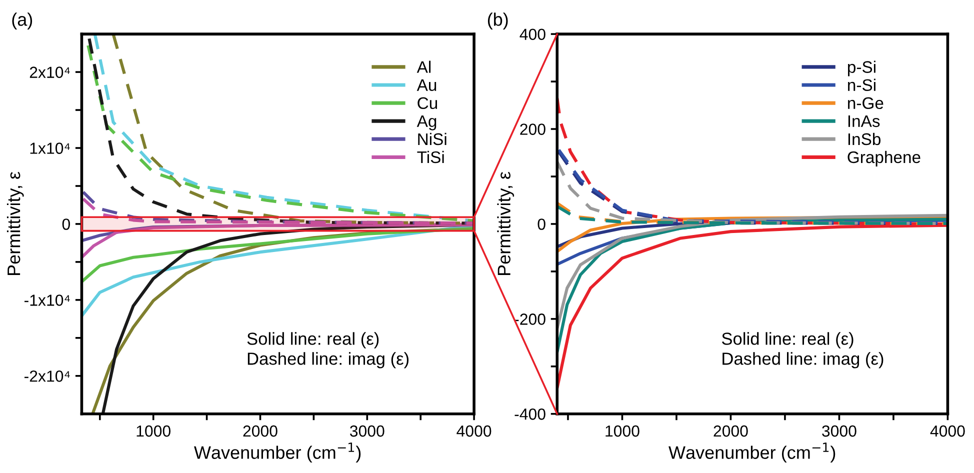 The image size is (974, 473). I want to click on chart-title: (b), so click(498, 21).